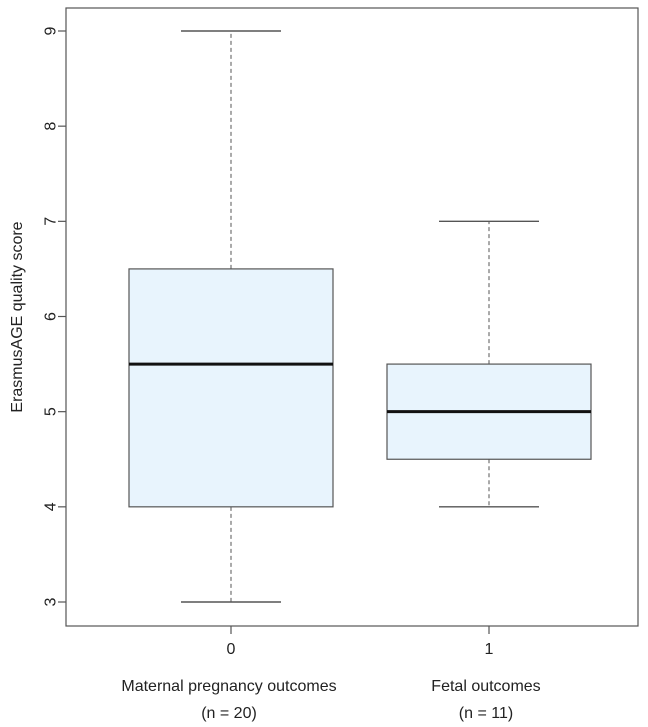  What do you see at coordinates (51, 506) in the screenshot?
I see `y-tick-label: 4` at bounding box center [51, 506].